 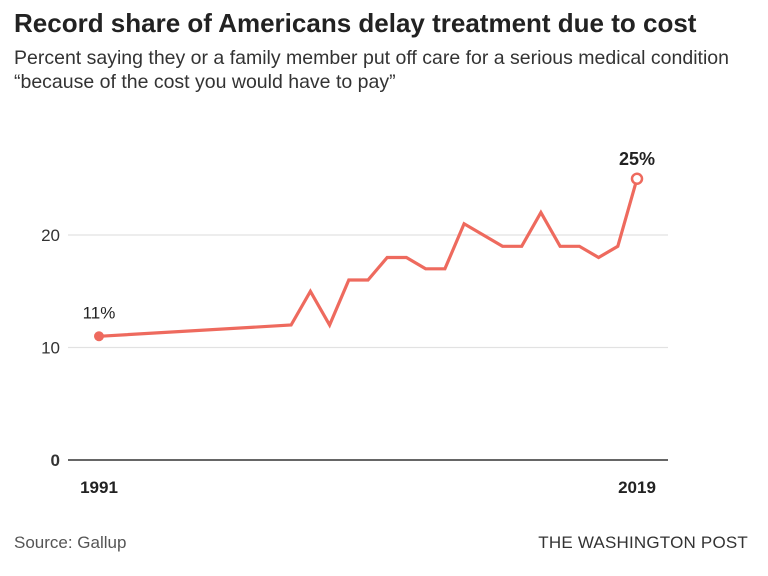 I want to click on publisher-credit: THE WASHINGTON POST, so click(x=643, y=542).